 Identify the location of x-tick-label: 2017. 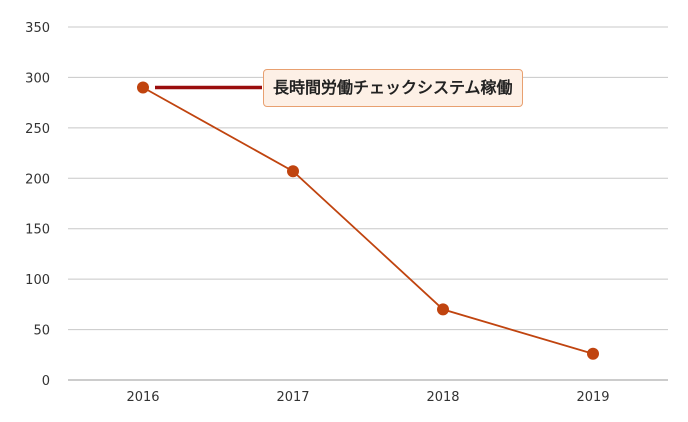
(292, 397).